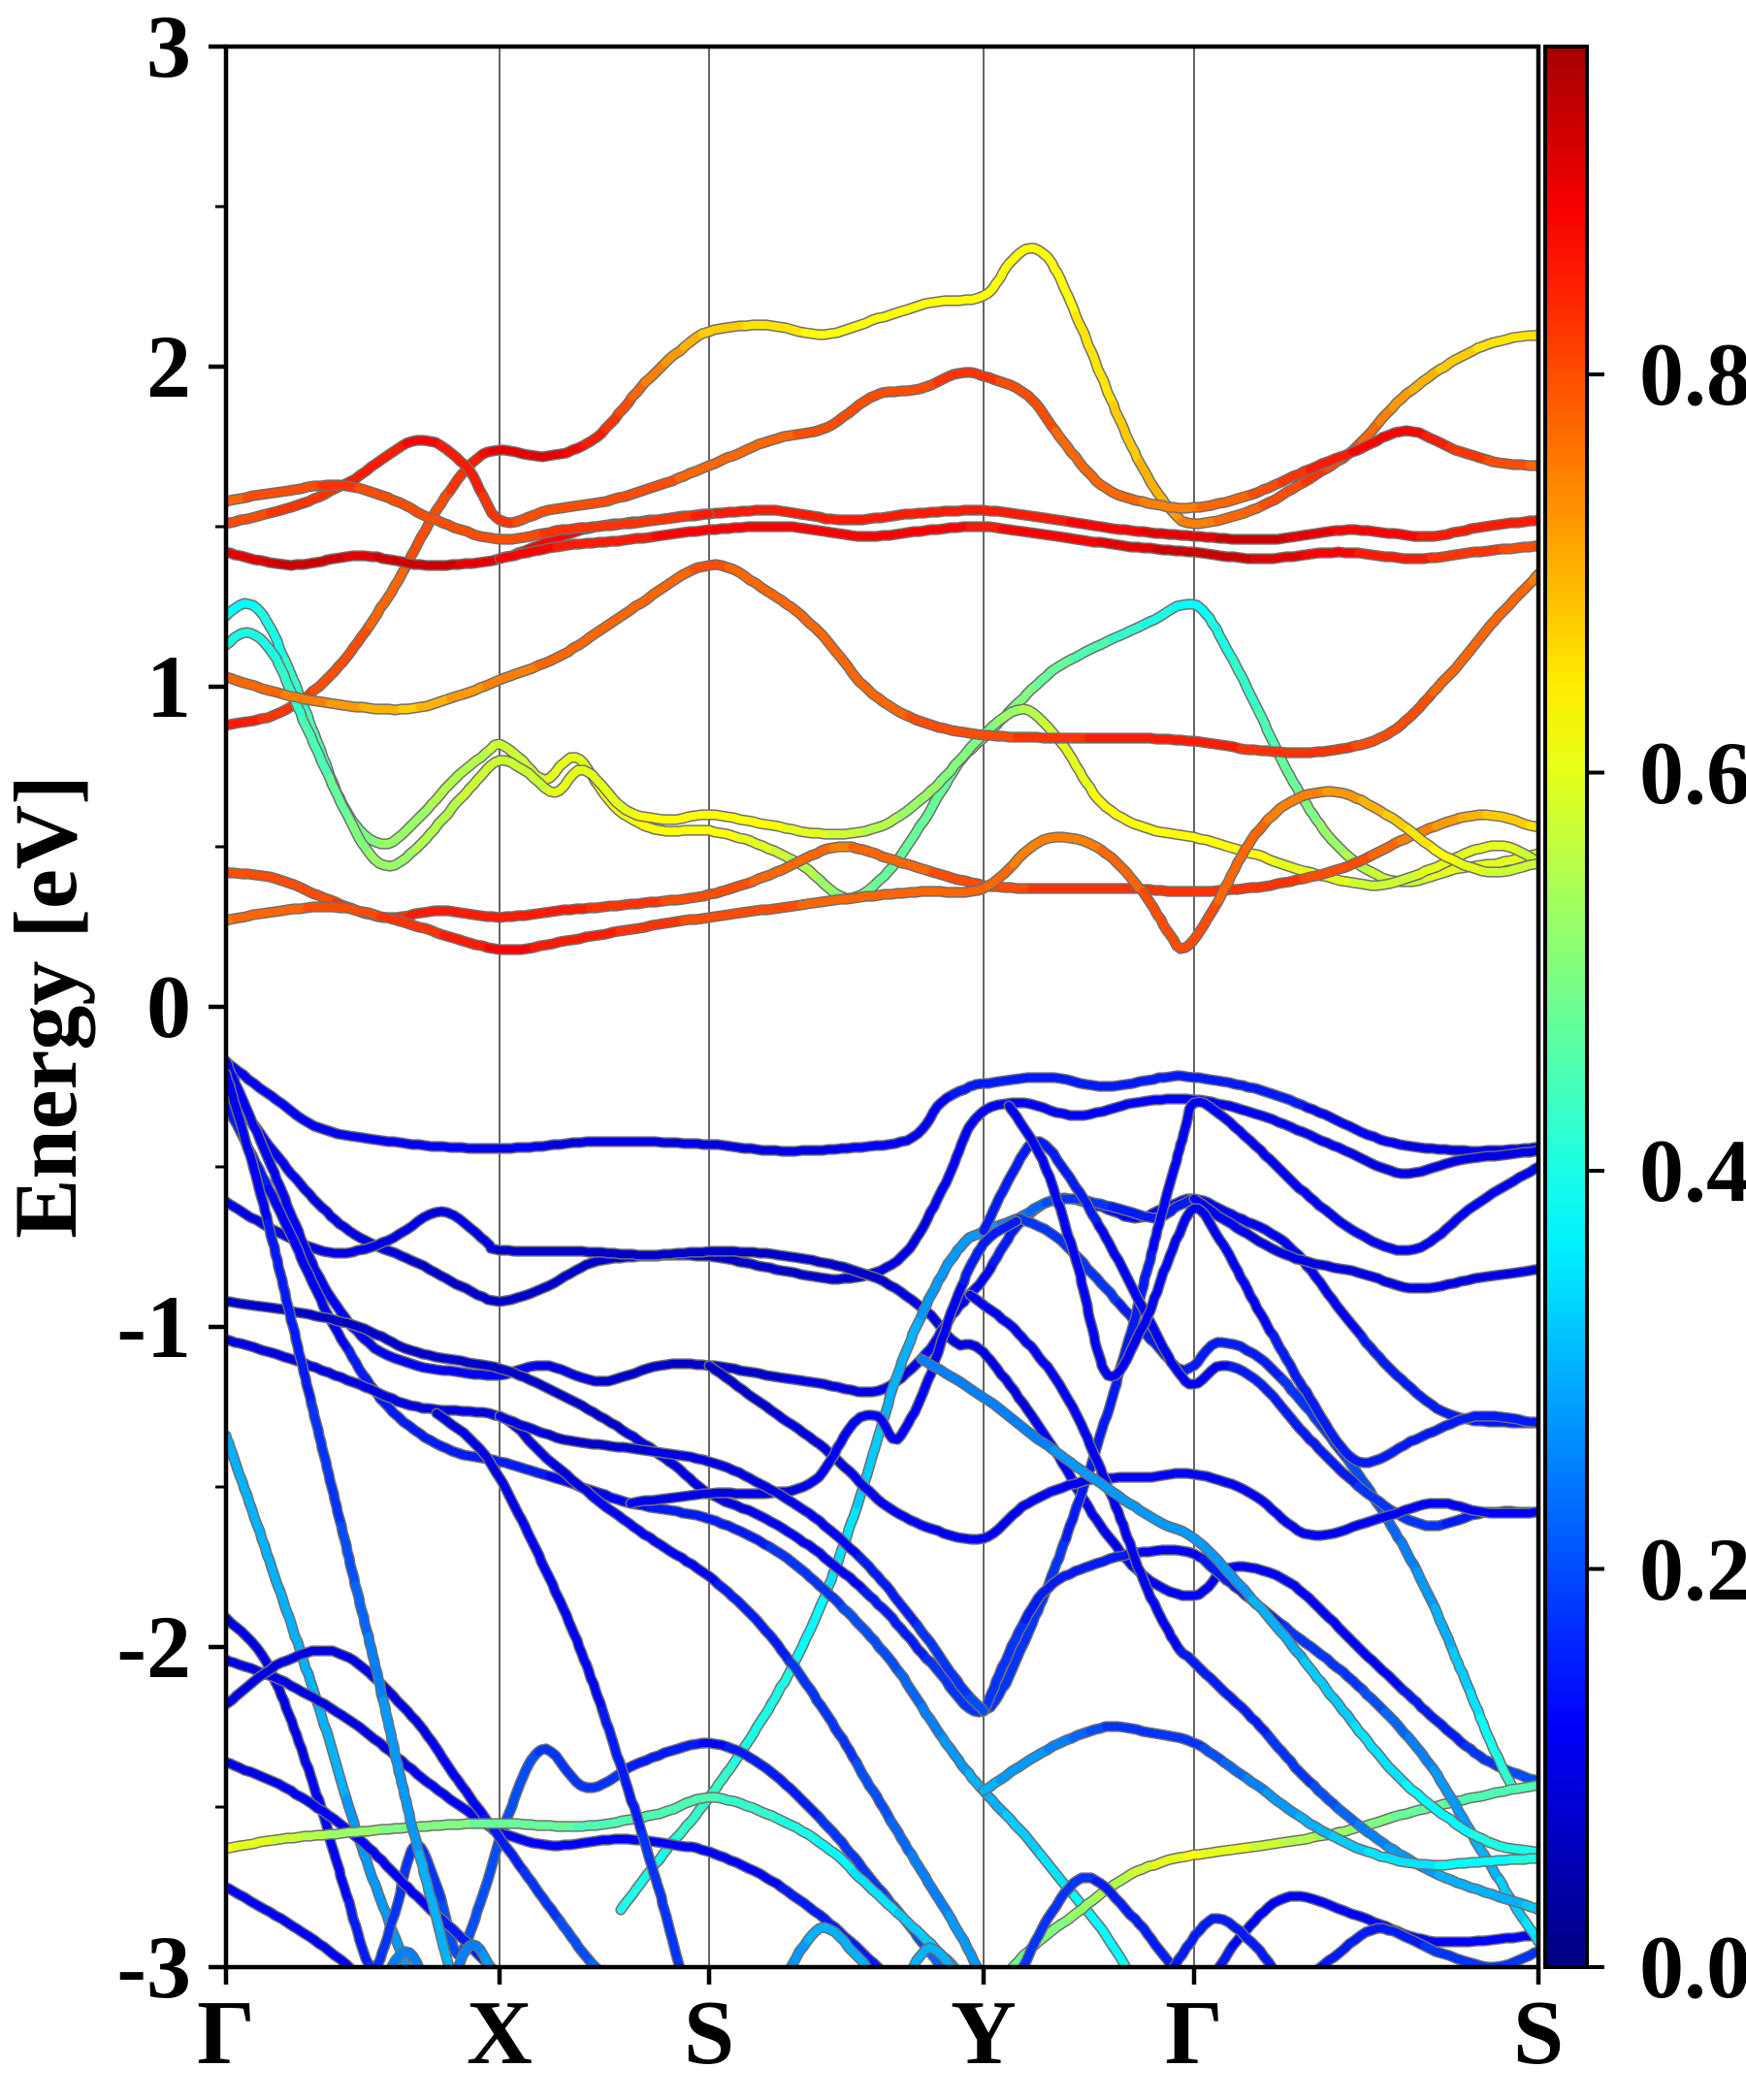 The width and height of the screenshot is (1746, 2100). What do you see at coordinates (1692, 374) in the screenshot?
I see `svg-text: 0.8` at bounding box center [1692, 374].